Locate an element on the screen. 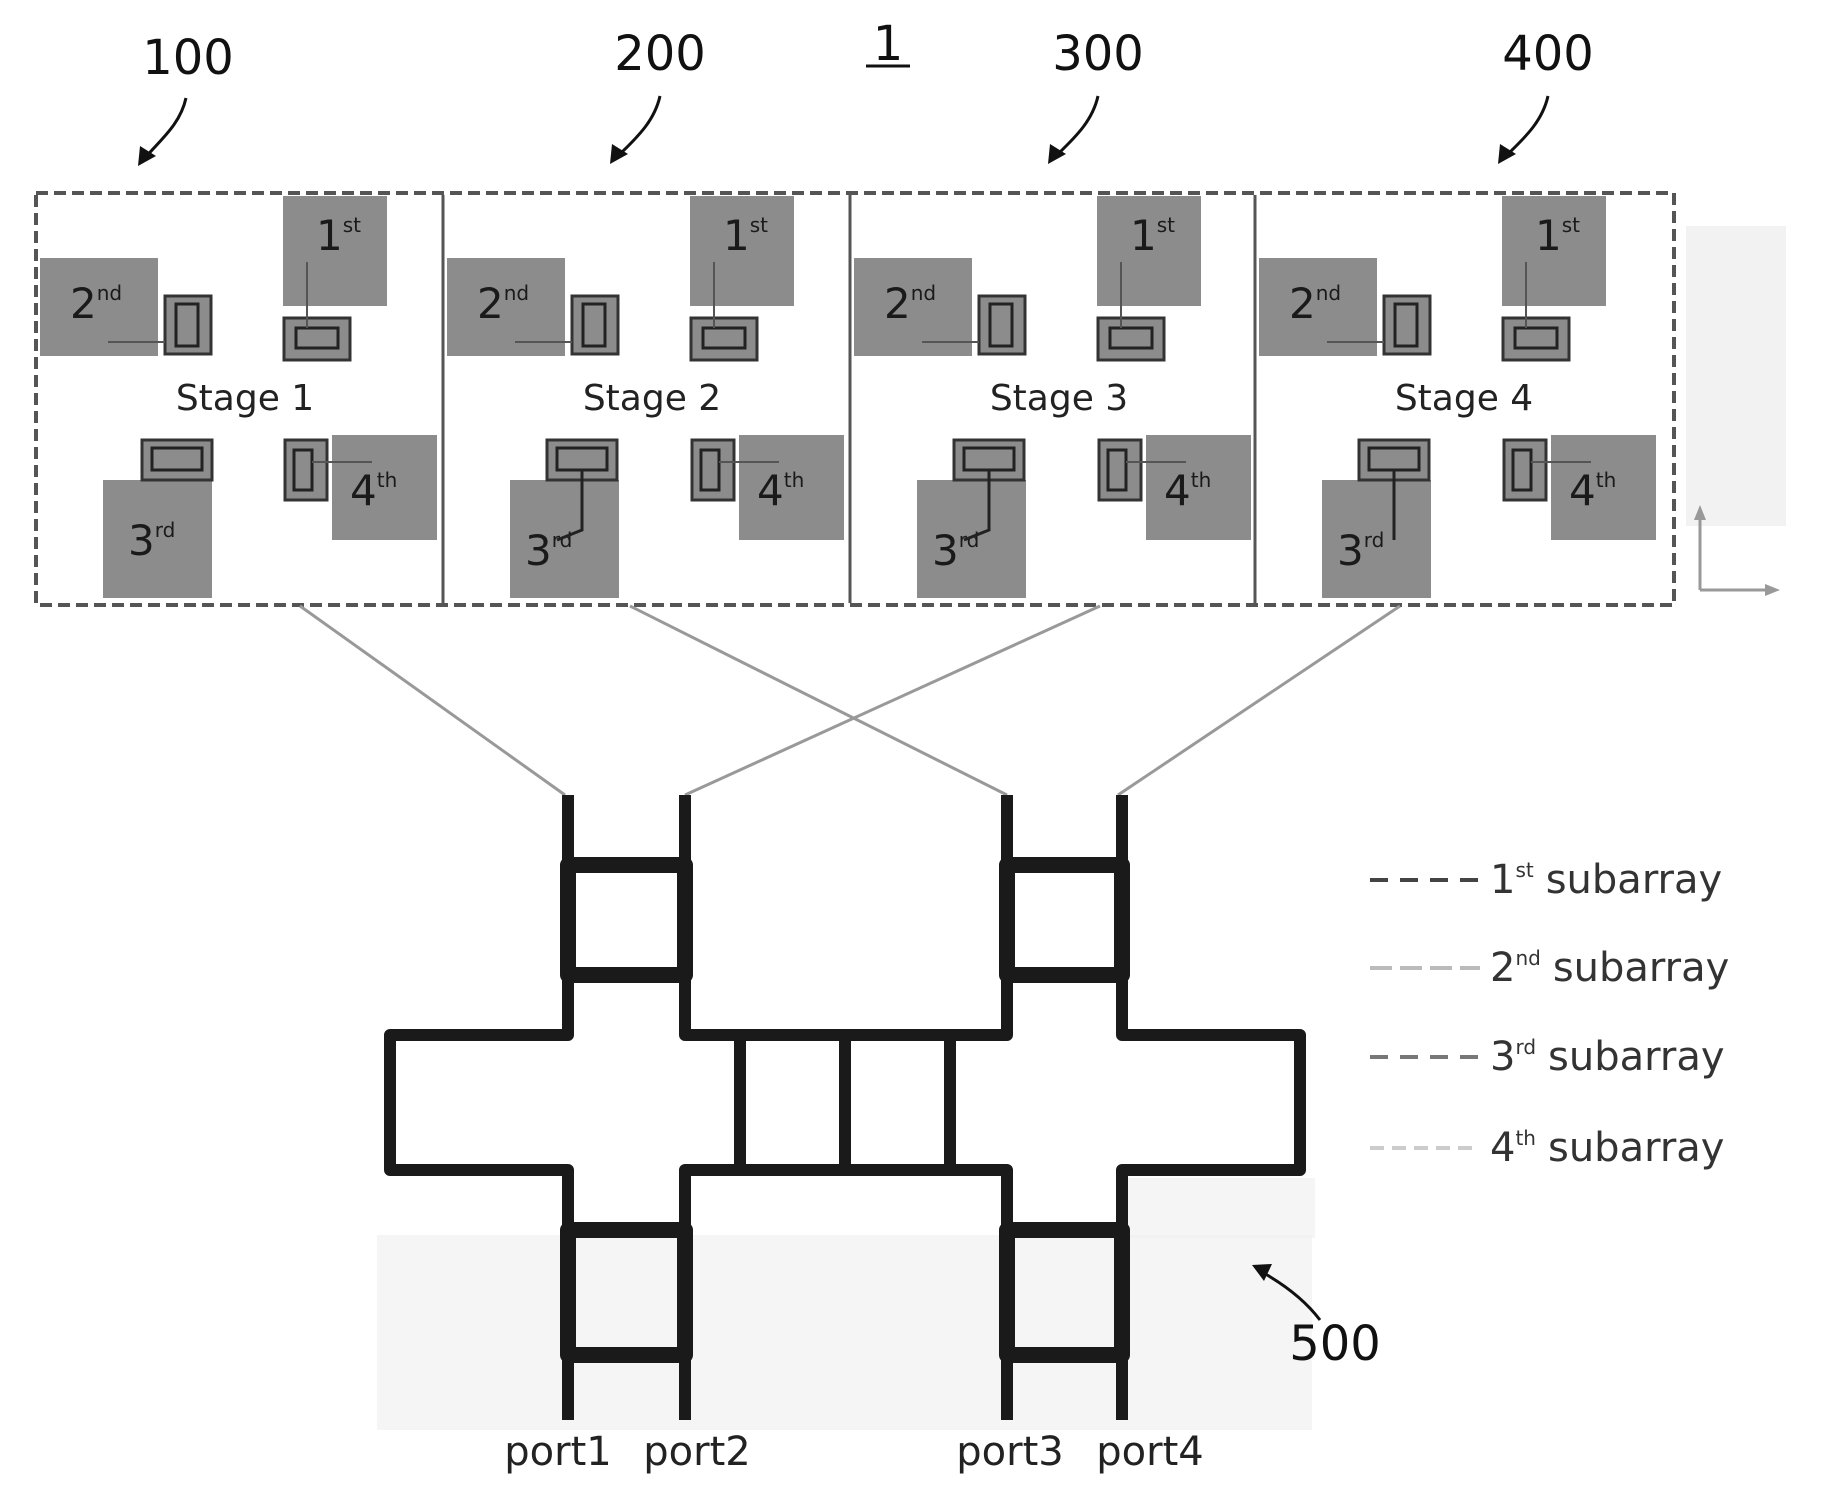 The height and width of the screenshot is (1489, 1831). svg-text: 300 is located at coordinates (1098, 54).